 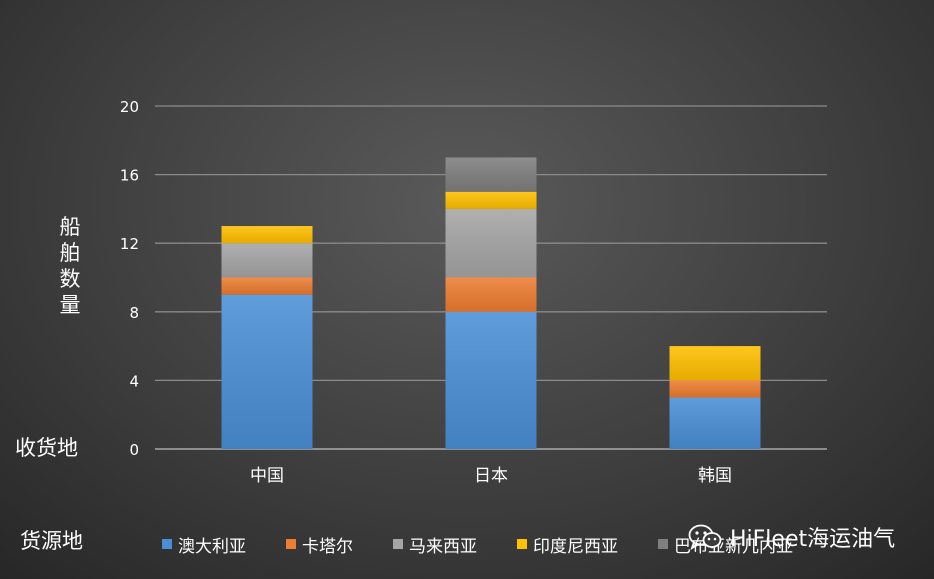 I want to click on y-tick-label: 12, so click(x=129, y=244).